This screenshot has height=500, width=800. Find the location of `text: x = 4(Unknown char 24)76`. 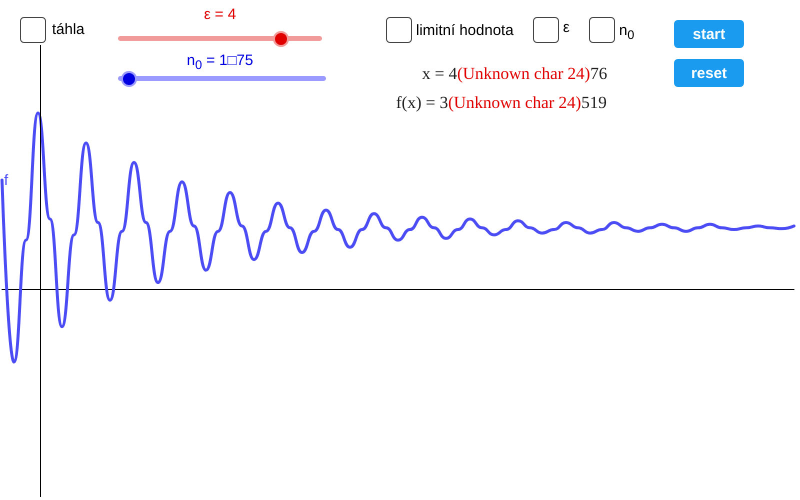

text: x = 4(Unknown char 24)76 is located at coordinates (515, 73).